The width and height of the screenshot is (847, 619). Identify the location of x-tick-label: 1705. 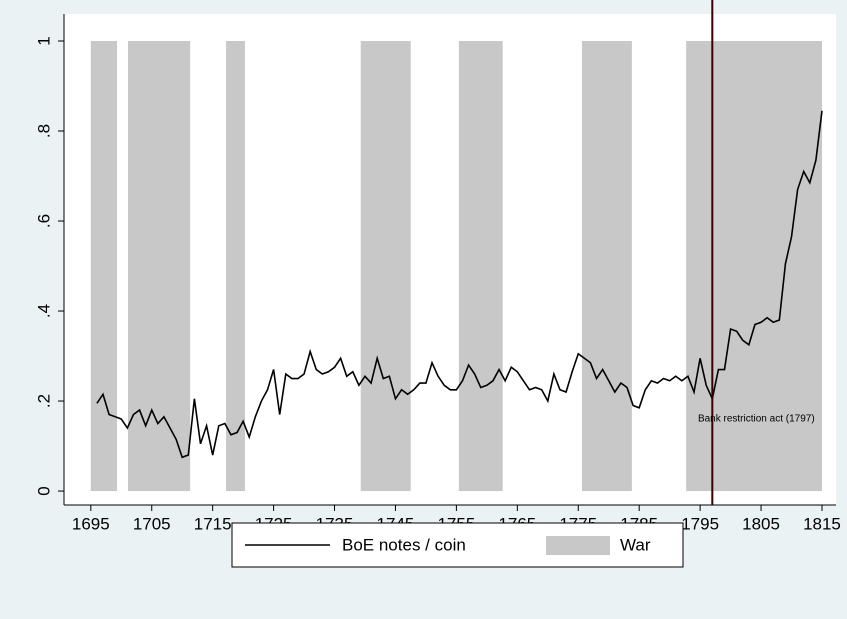
(152, 523).